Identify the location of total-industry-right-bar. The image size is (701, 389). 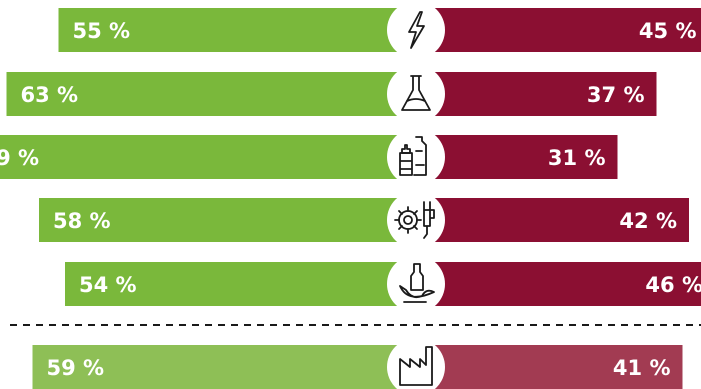
(549, 367).